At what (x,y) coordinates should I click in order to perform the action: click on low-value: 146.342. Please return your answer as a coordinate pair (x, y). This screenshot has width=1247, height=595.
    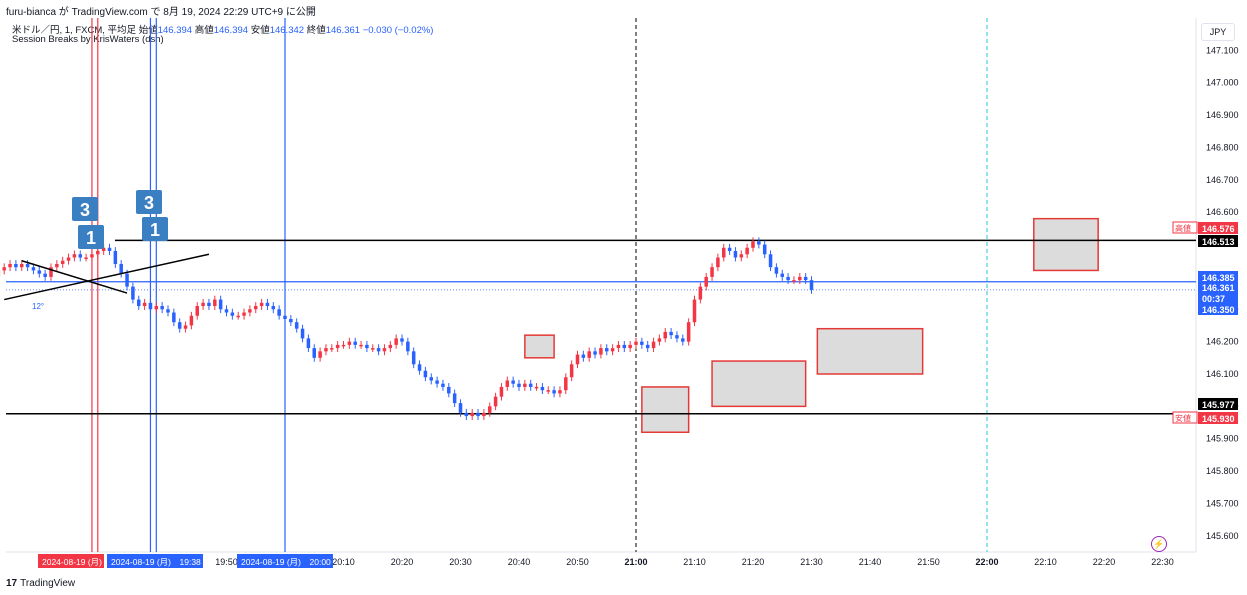
    Looking at the image, I should click on (287, 30).